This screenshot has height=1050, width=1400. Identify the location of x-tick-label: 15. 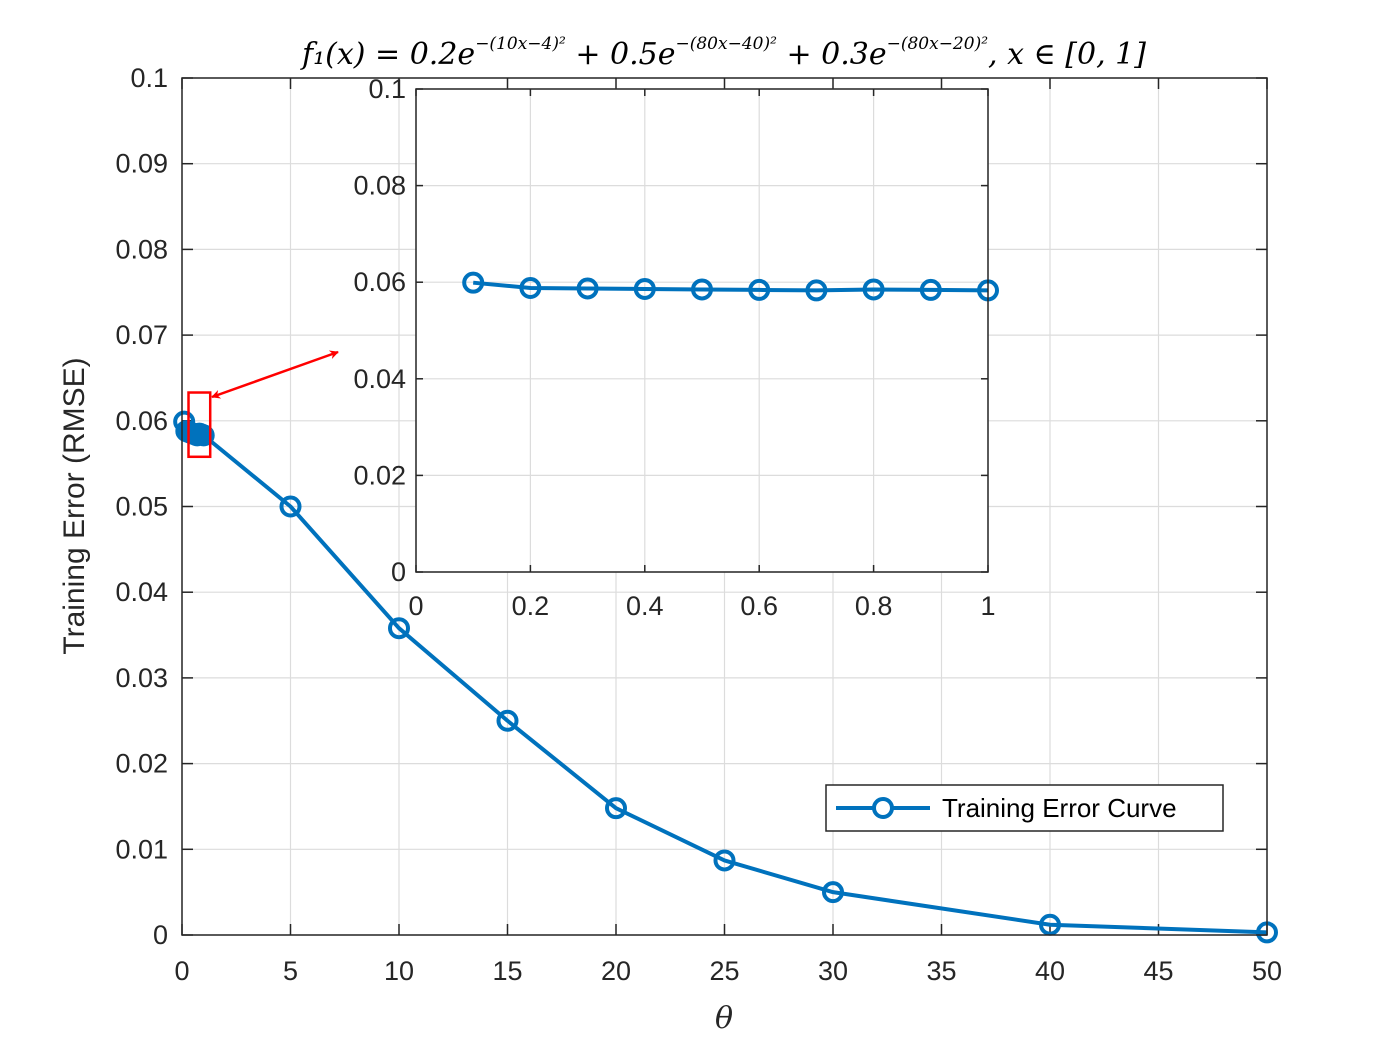
(507, 971).